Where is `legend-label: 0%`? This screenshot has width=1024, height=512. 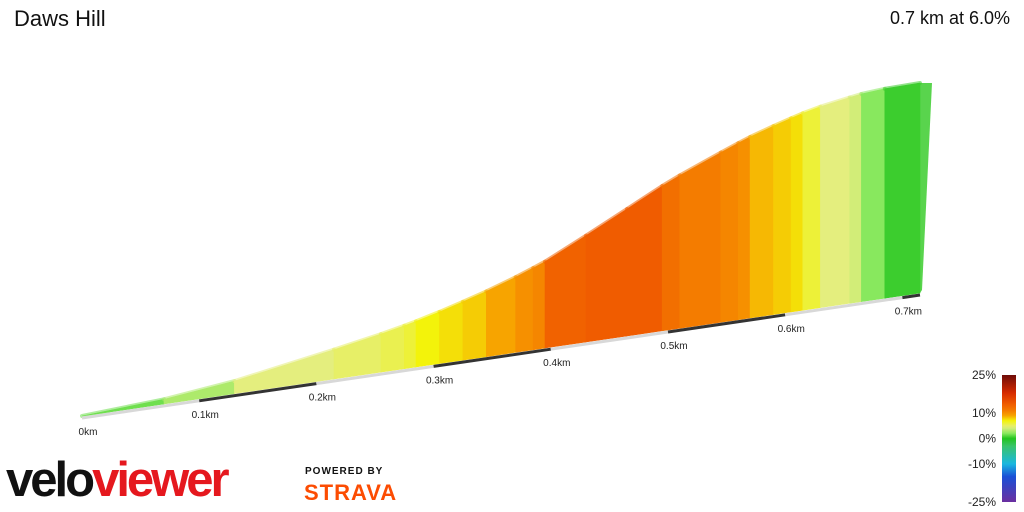 legend-label: 0% is located at coordinates (988, 439).